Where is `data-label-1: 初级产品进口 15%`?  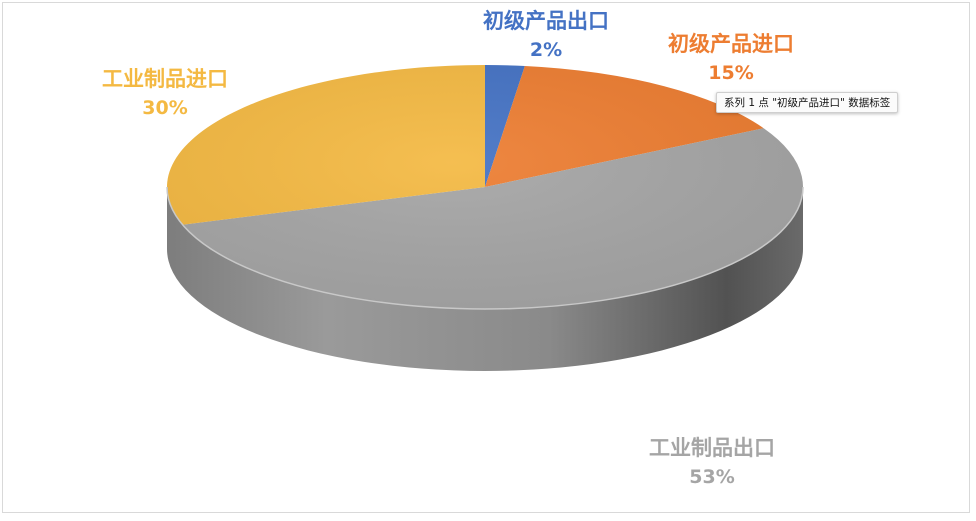
data-label-1: 初级产品进口 15% is located at coordinates (731, 58).